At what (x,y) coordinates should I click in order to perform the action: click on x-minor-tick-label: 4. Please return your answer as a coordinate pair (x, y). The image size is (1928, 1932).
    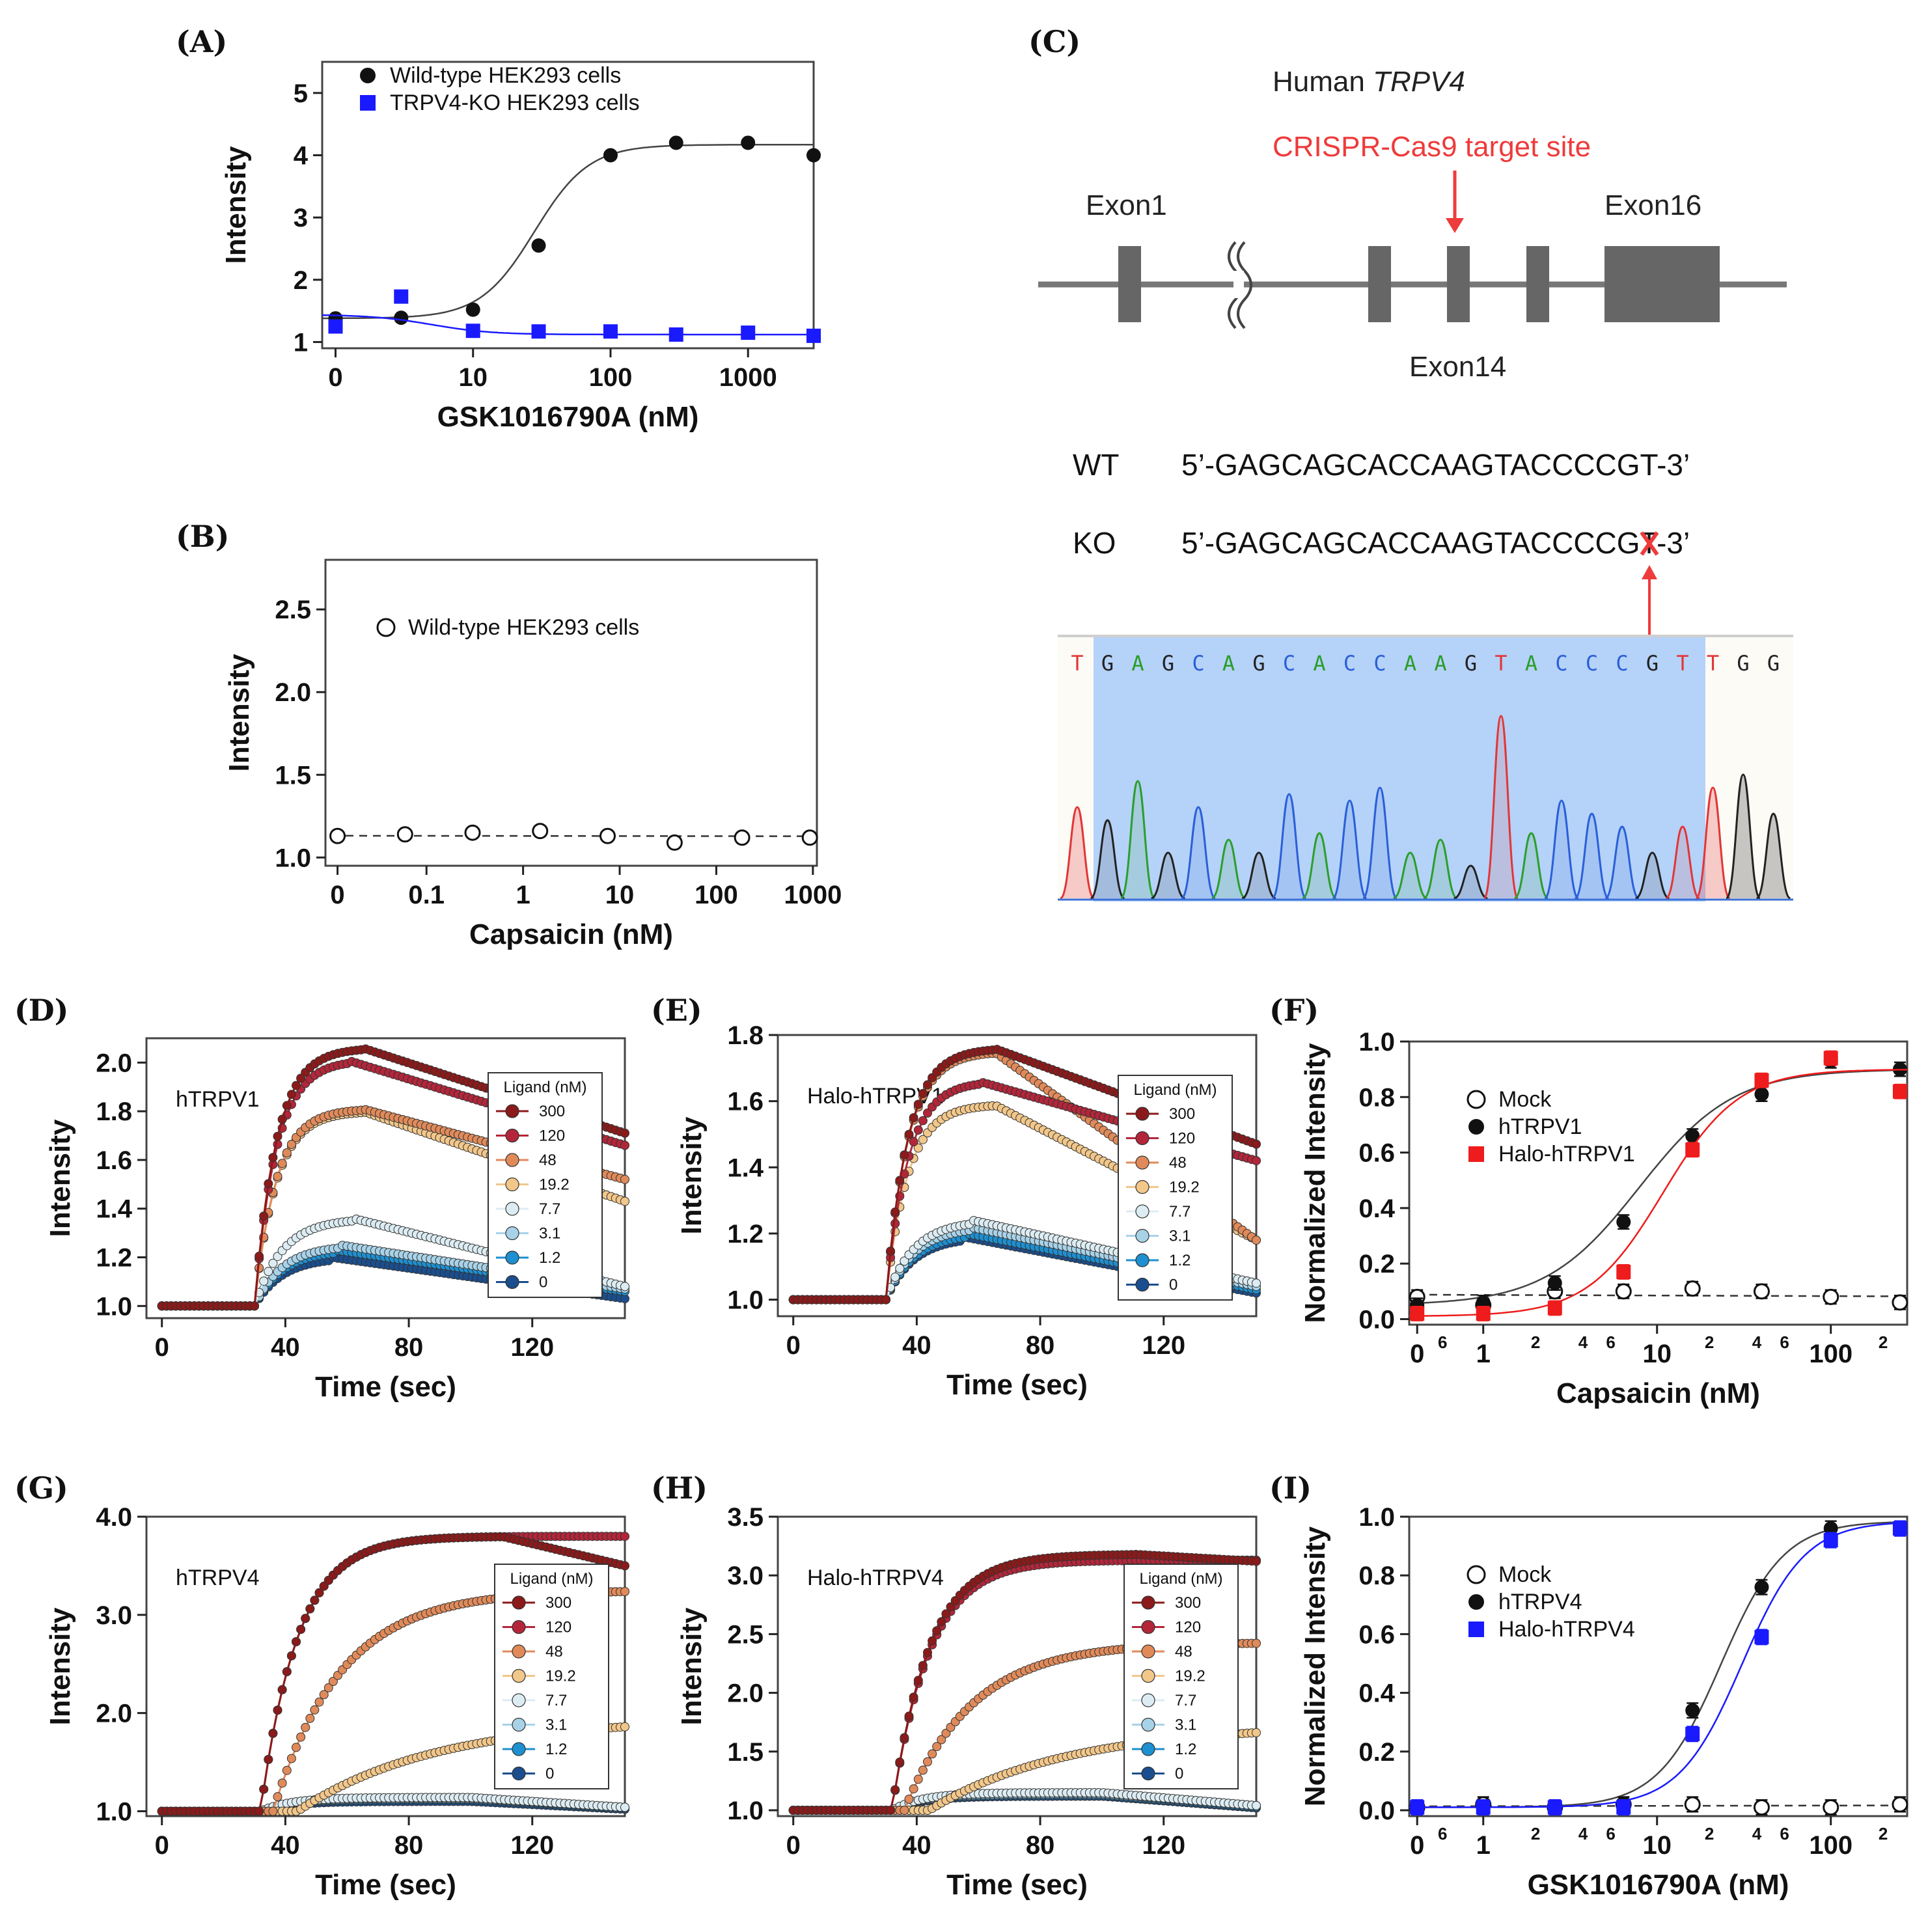
    Looking at the image, I should click on (1757, 1833).